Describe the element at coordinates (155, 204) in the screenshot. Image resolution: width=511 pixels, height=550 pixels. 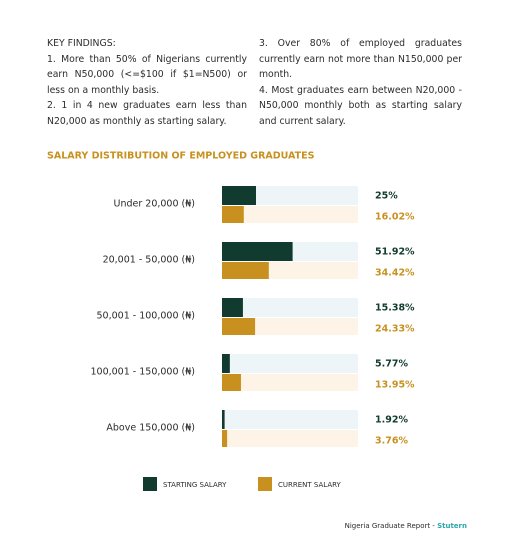
I see `category-label: Under 20,000 (₦)` at that location.